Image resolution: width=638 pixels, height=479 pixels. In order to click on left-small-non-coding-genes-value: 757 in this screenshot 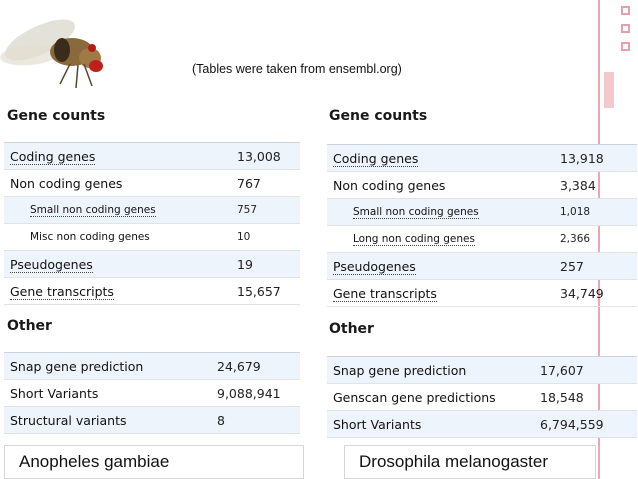, I will do `click(265, 210)`.